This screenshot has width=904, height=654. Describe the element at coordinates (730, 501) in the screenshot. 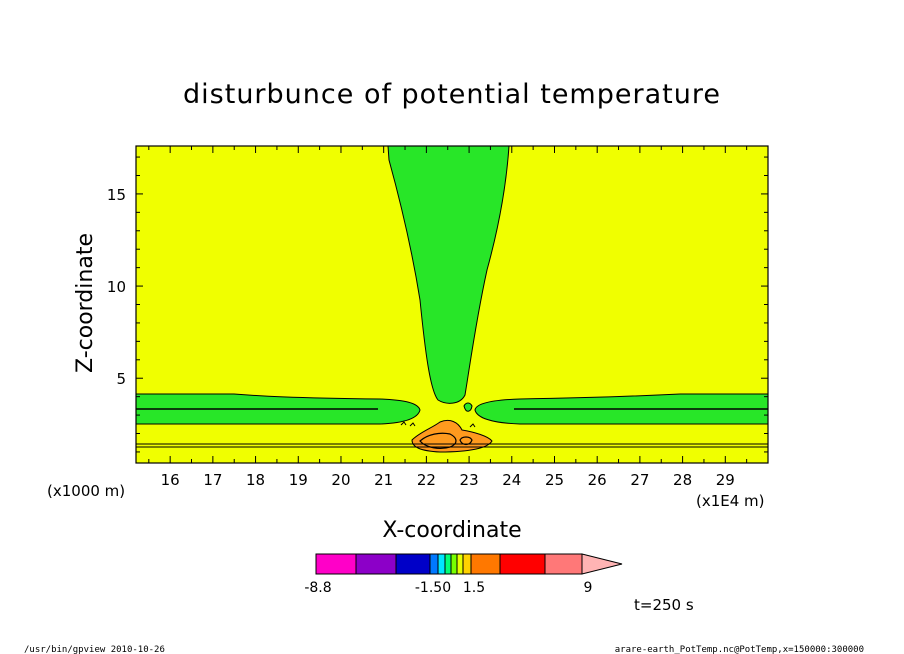

I see `x-unit-right: (x1E4 m)` at that location.